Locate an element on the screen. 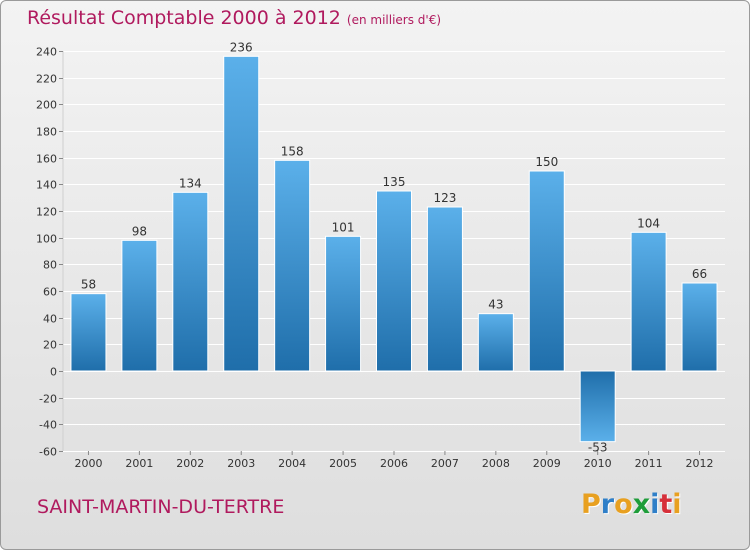 This screenshot has height=550, width=750. y-tick-label: 0 is located at coordinates (53, 372).